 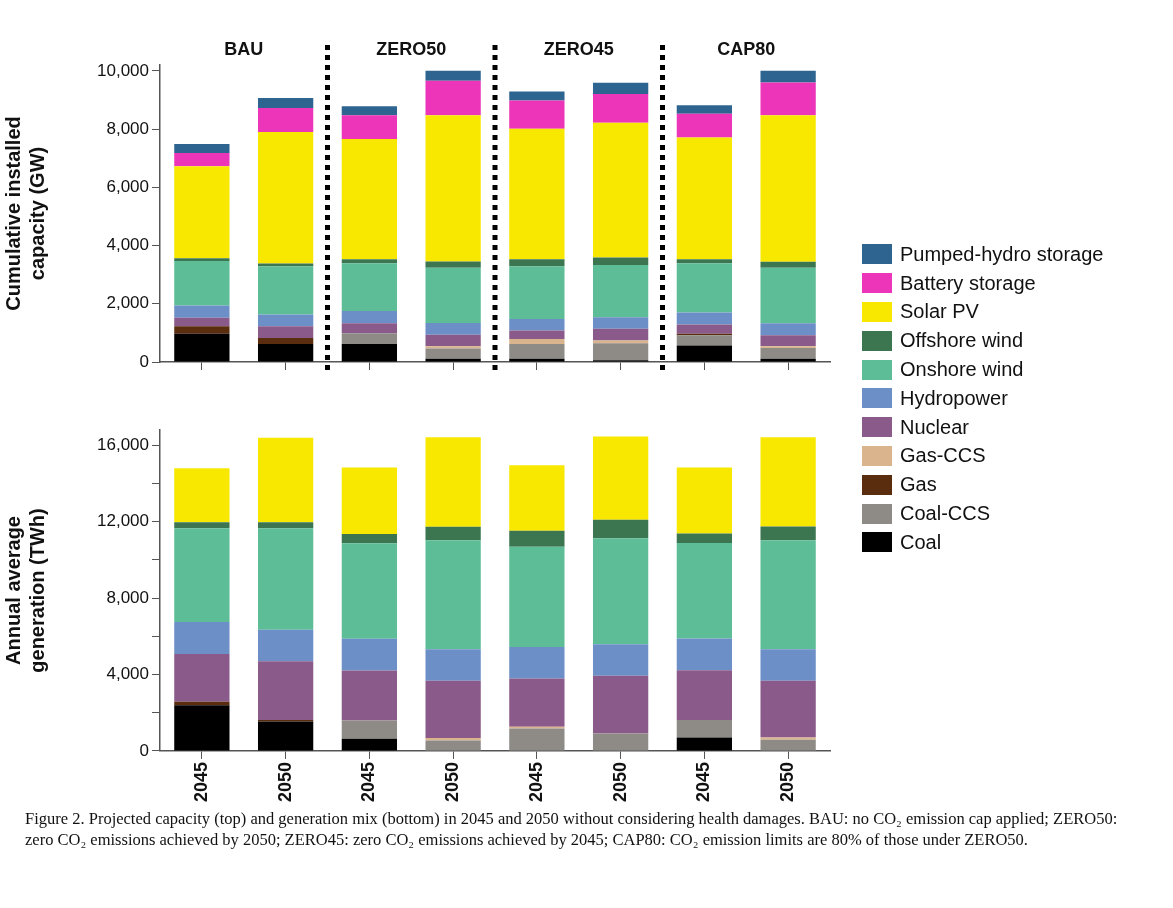 I want to click on legend-label: Coal, so click(x=921, y=542).